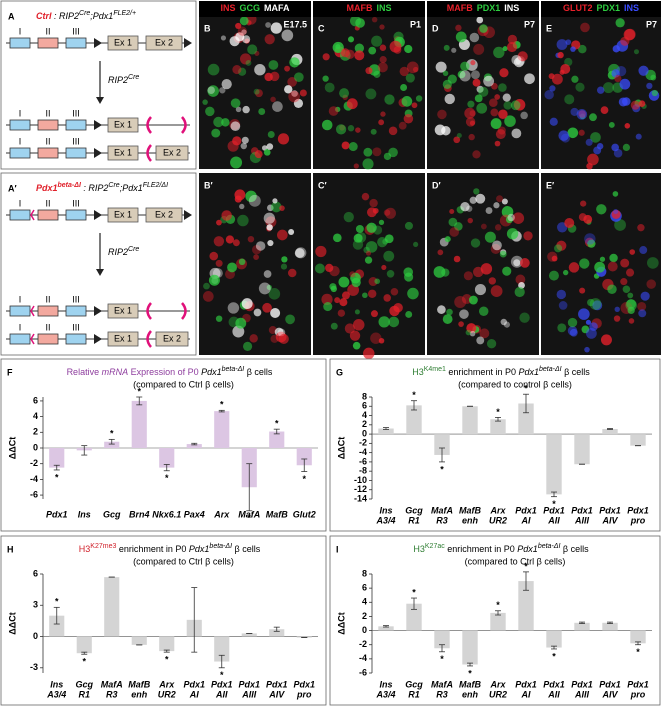 The width and height of the screenshot is (661, 706). Describe the element at coordinates (98, 125) in the screenshot. I see `loxp` at that location.